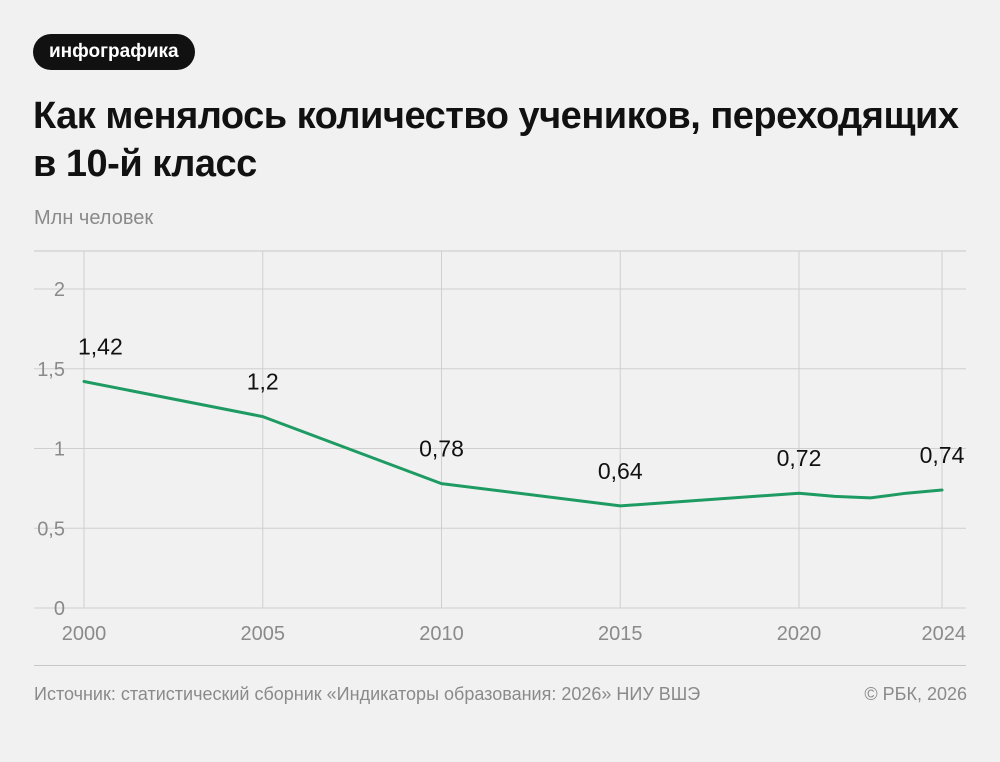  What do you see at coordinates (620, 471) in the screenshot?
I see `data-label: 0,64` at bounding box center [620, 471].